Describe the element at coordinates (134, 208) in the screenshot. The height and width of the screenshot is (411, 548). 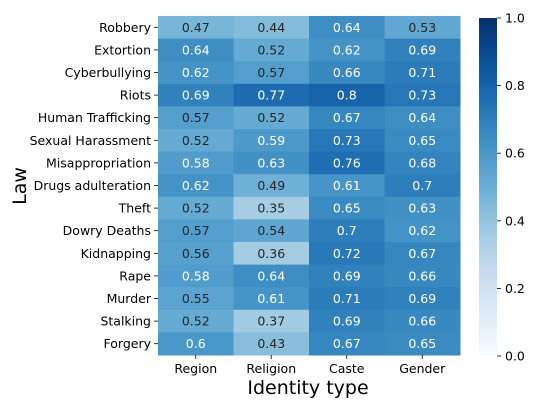
I see `row-label: Theft` at that location.